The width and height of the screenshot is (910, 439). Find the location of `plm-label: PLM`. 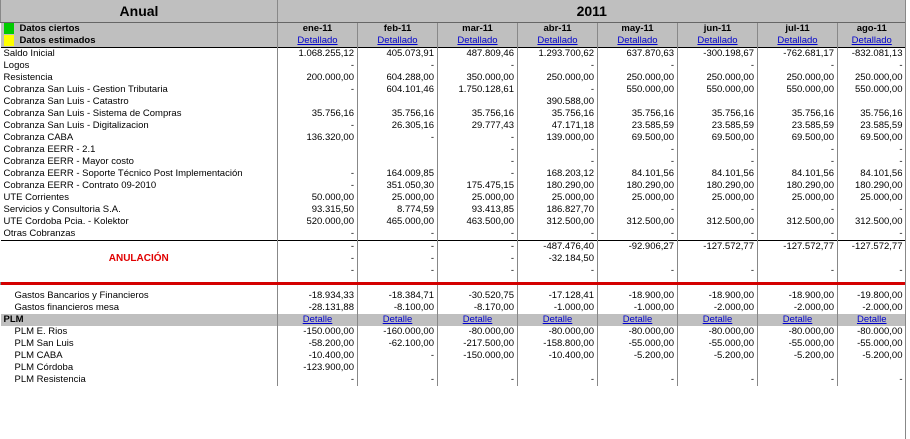

plm-label: PLM is located at coordinates (139, 320).